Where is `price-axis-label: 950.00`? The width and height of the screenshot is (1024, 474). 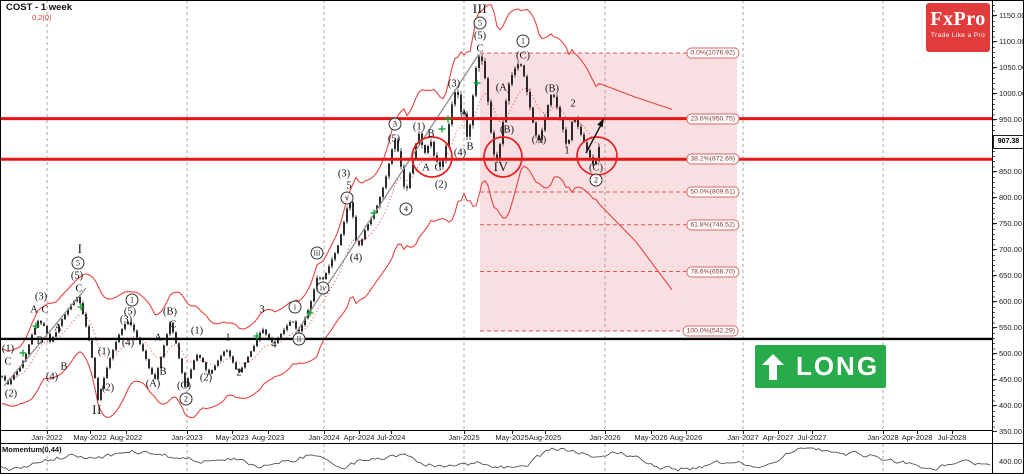 price-axis-label: 950.00 is located at coordinates (1010, 119).